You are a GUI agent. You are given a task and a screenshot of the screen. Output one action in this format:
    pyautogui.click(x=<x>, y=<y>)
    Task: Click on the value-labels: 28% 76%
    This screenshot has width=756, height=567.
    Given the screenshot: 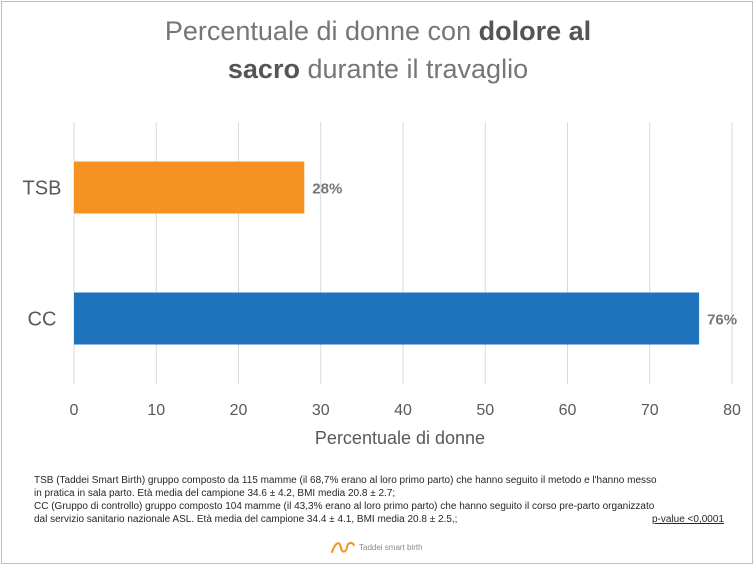 What is the action you would take?
    pyautogui.click(x=524, y=255)
    